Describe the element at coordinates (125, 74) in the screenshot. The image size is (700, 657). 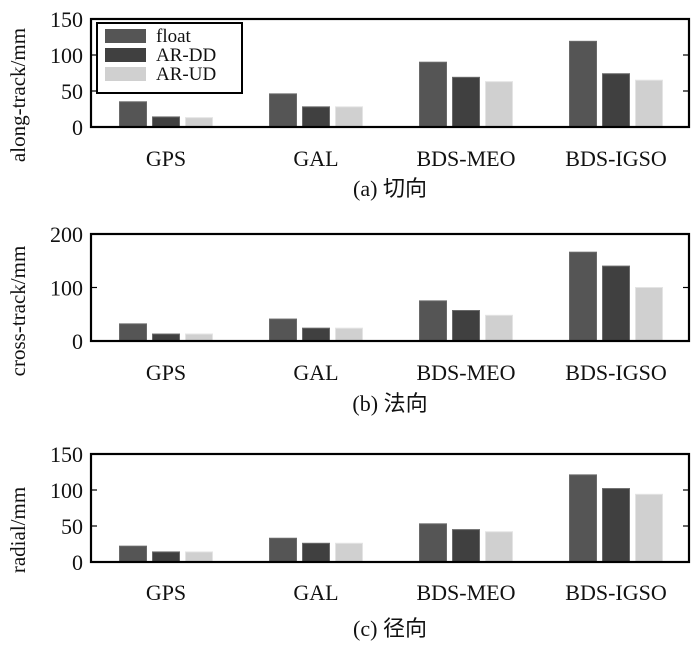
I see `legend-swatch-ar-ud` at that location.